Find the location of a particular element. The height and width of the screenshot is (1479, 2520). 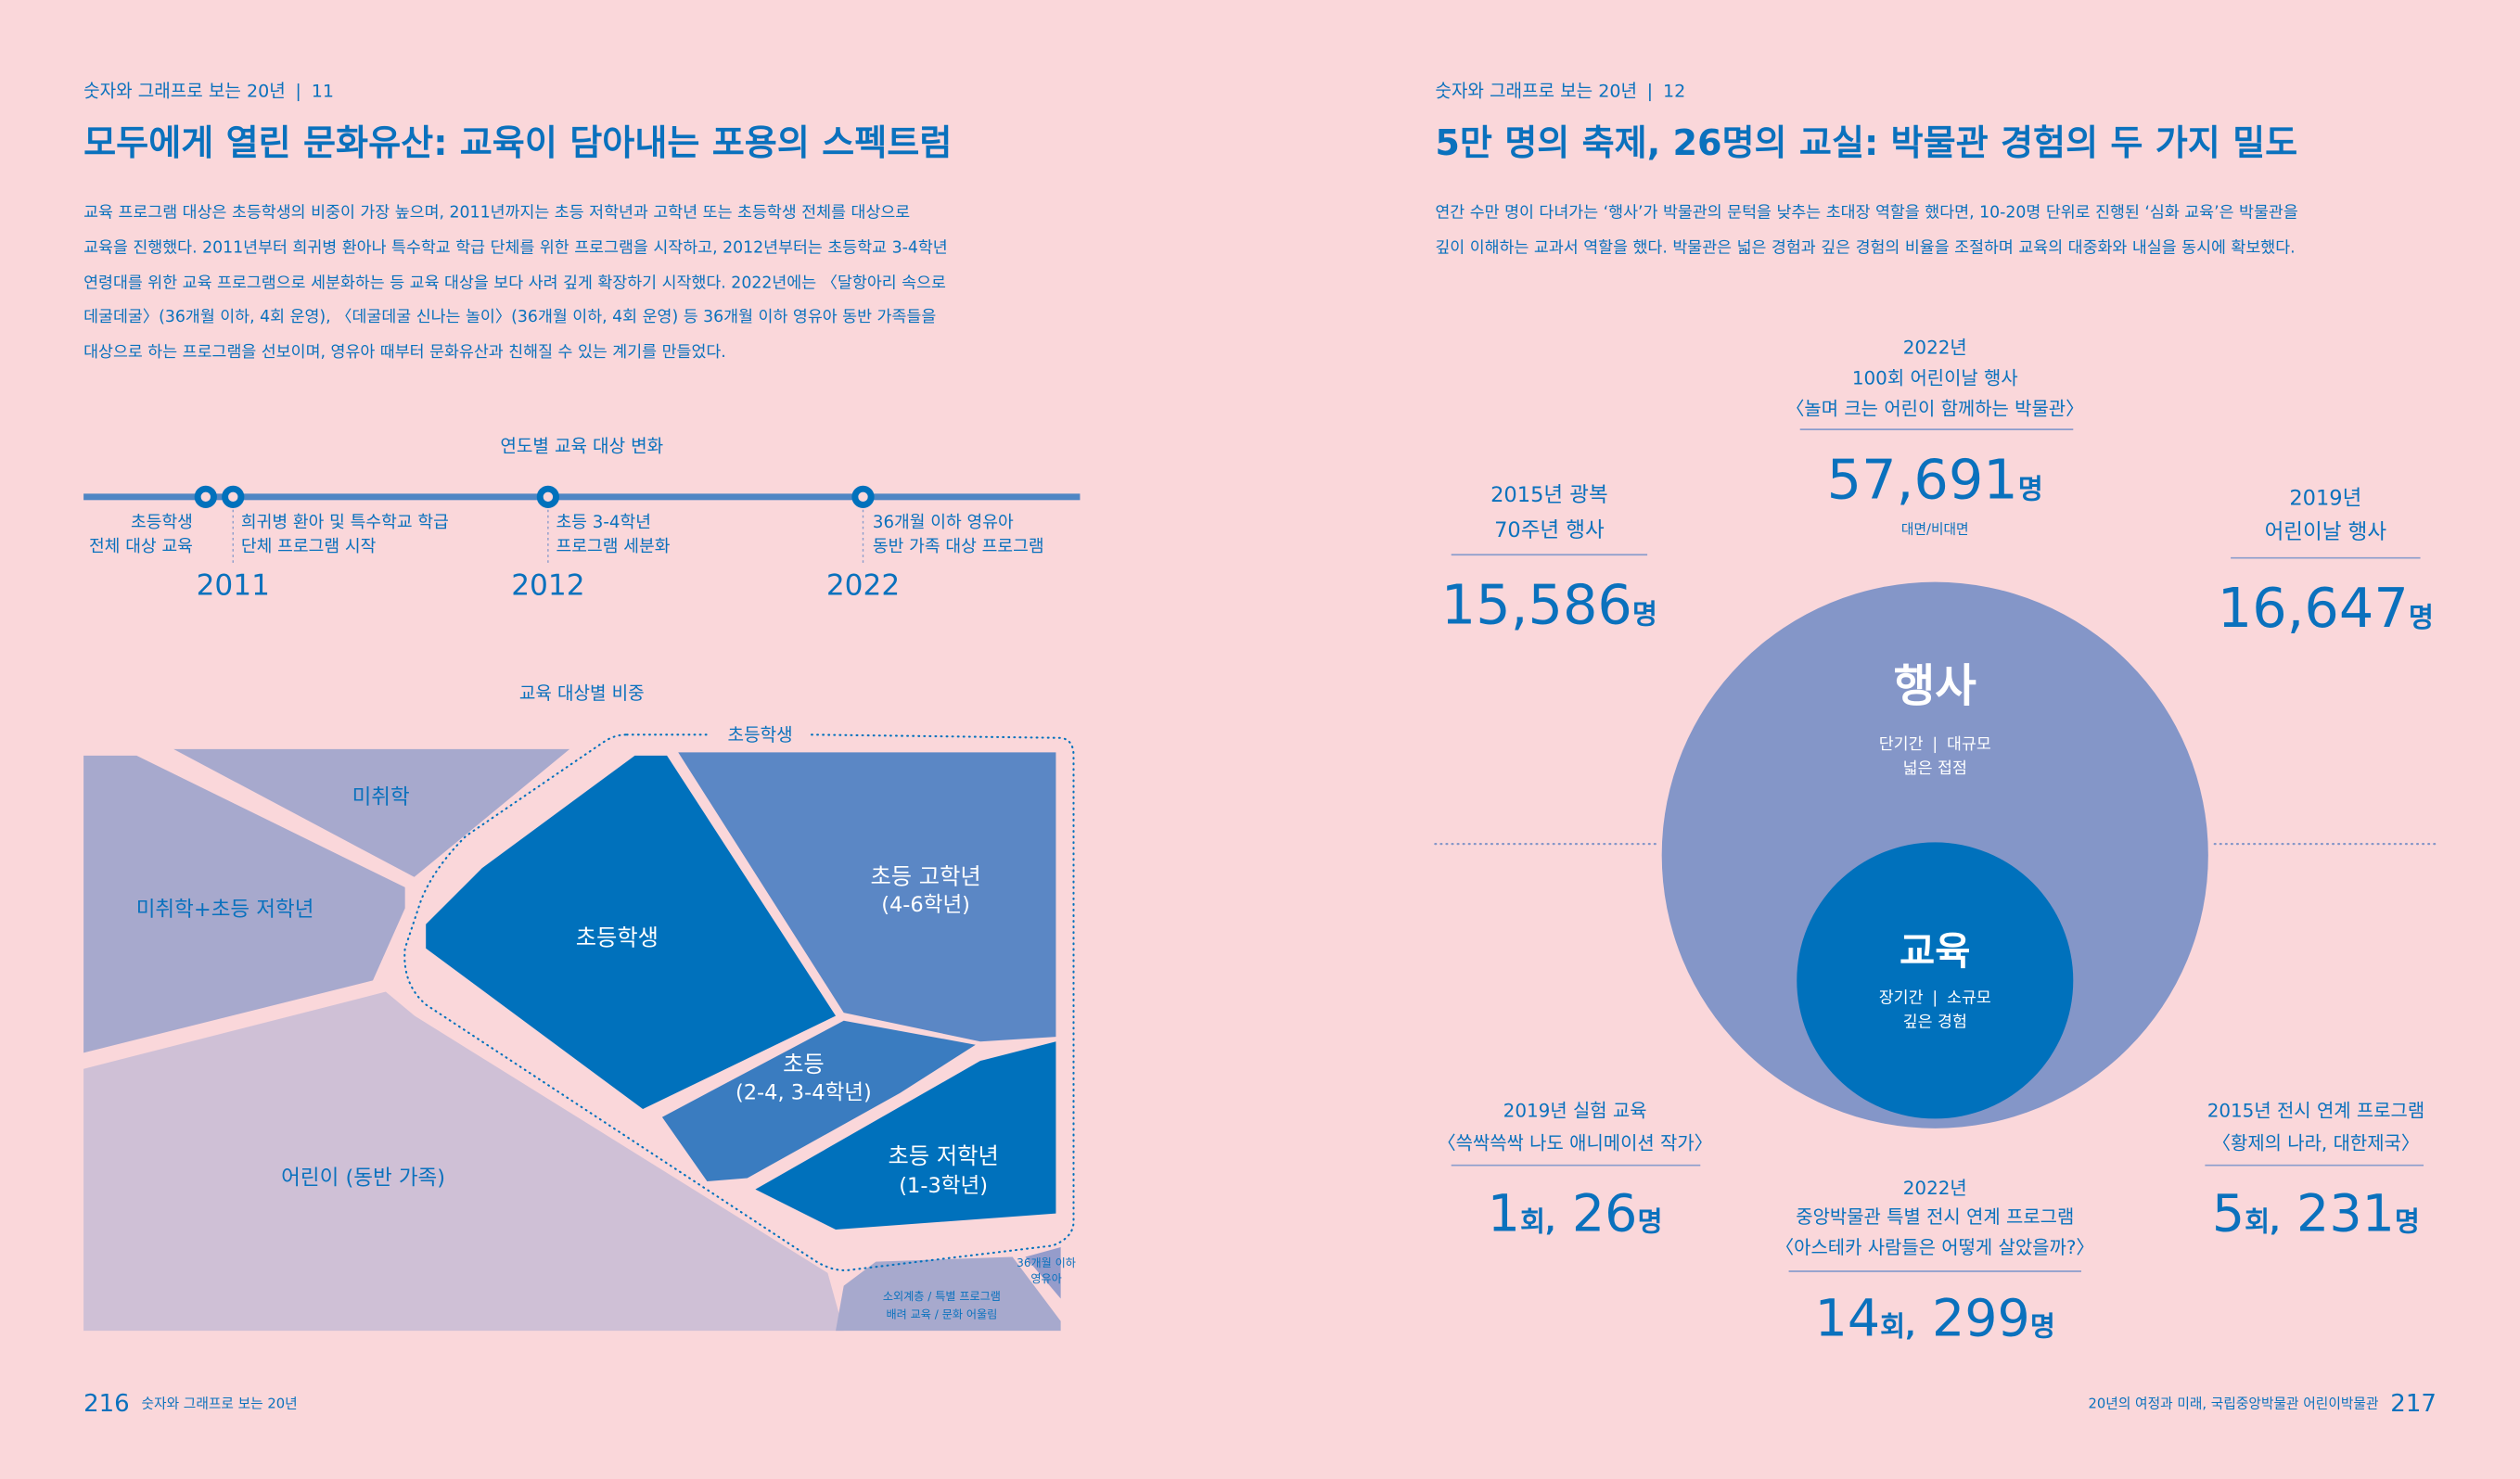

cell-label: 어린이 (동반 가족) is located at coordinates (363, 1178).